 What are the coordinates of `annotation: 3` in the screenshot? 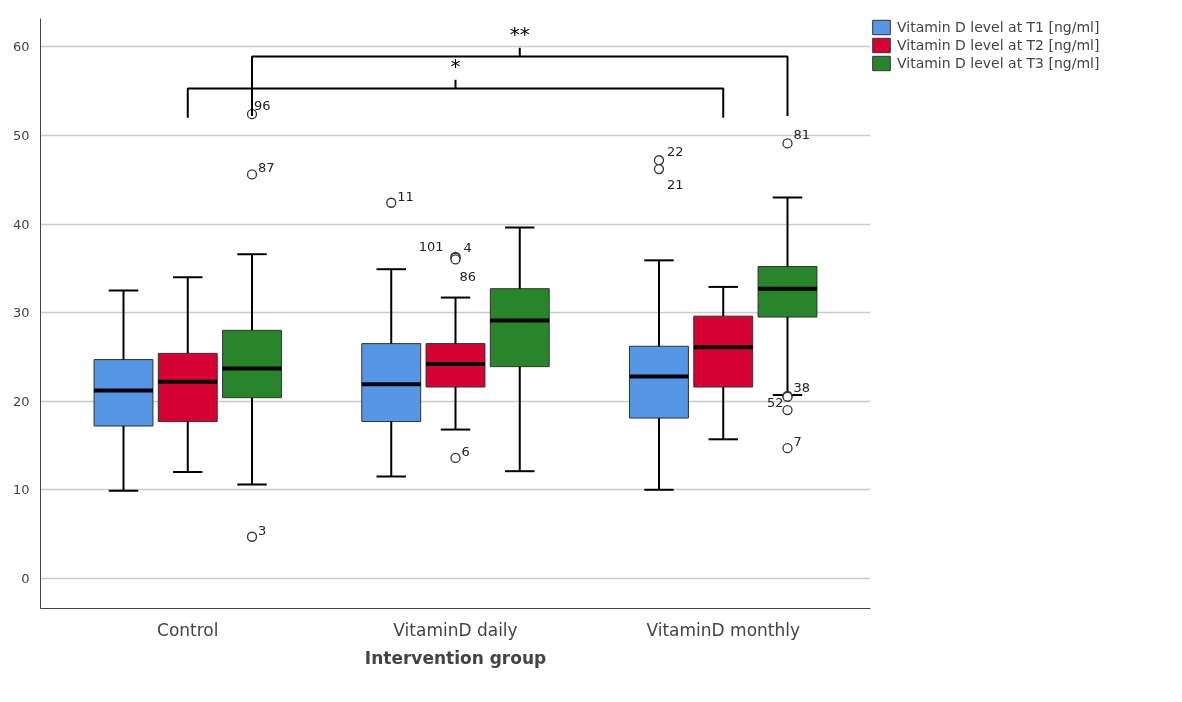 It's located at (262, 530).